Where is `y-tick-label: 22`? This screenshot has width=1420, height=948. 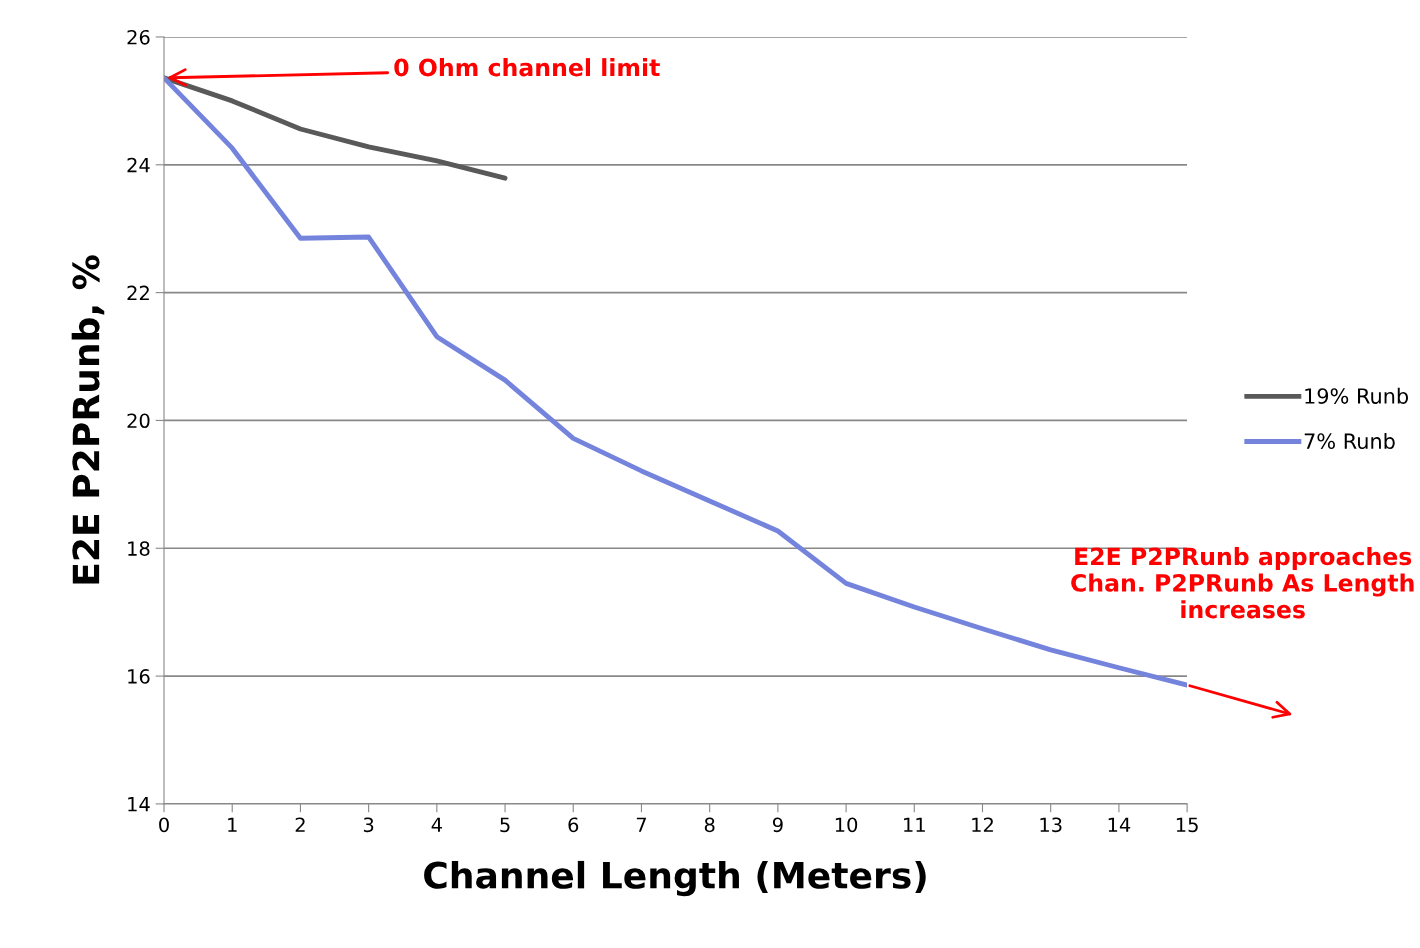
y-tick-label: 22 is located at coordinates (138, 292).